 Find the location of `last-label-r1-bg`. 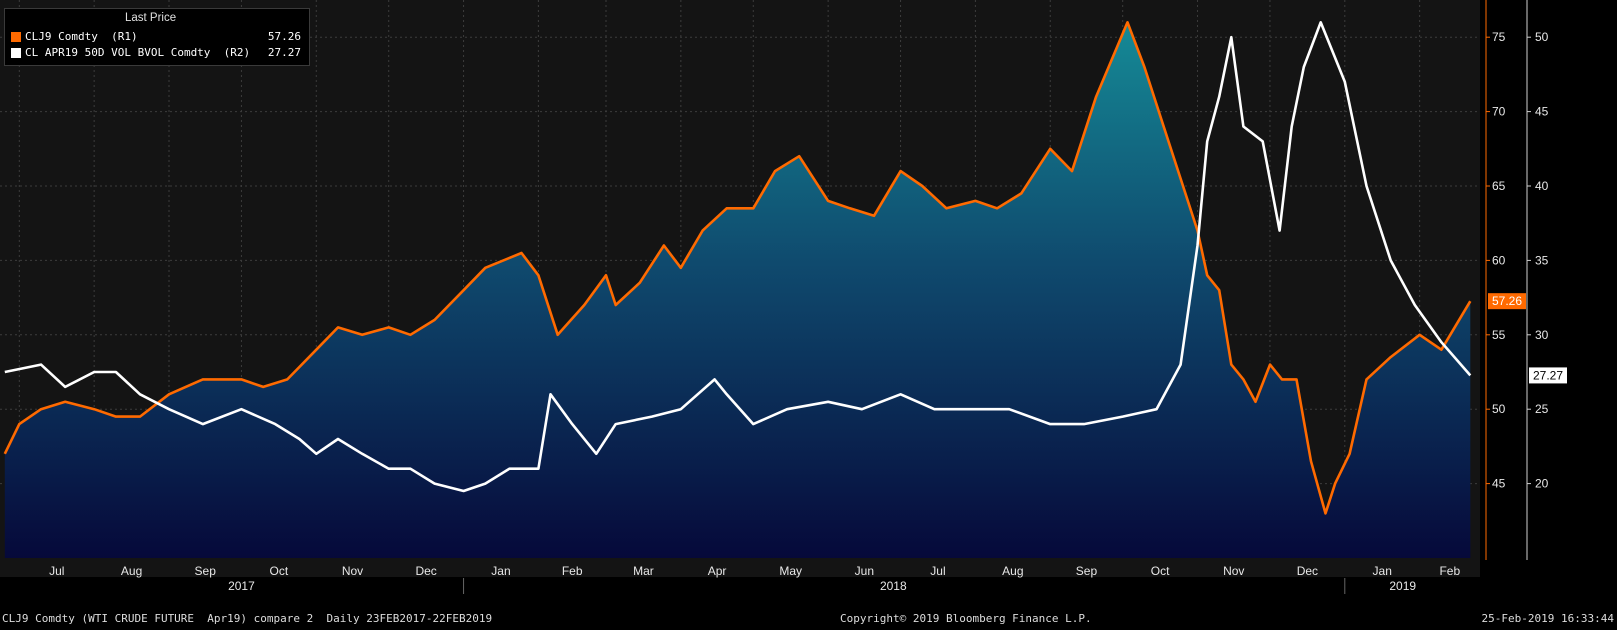

last-label-r1-bg is located at coordinates (1507, 301).